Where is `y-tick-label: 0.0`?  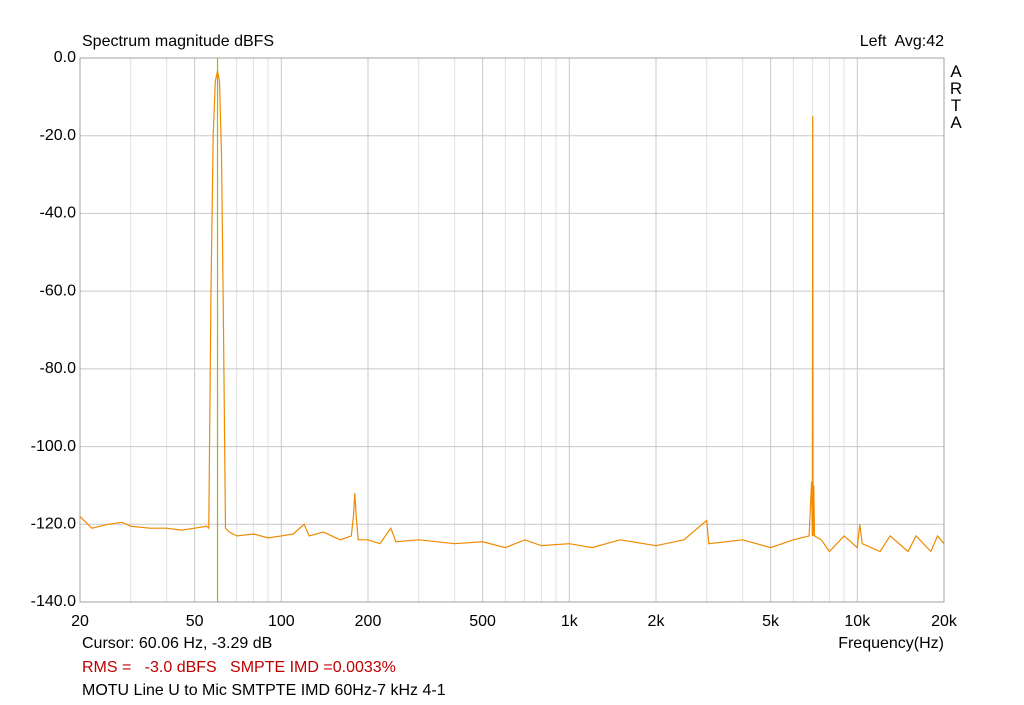
y-tick-label: 0.0 is located at coordinates (65, 57).